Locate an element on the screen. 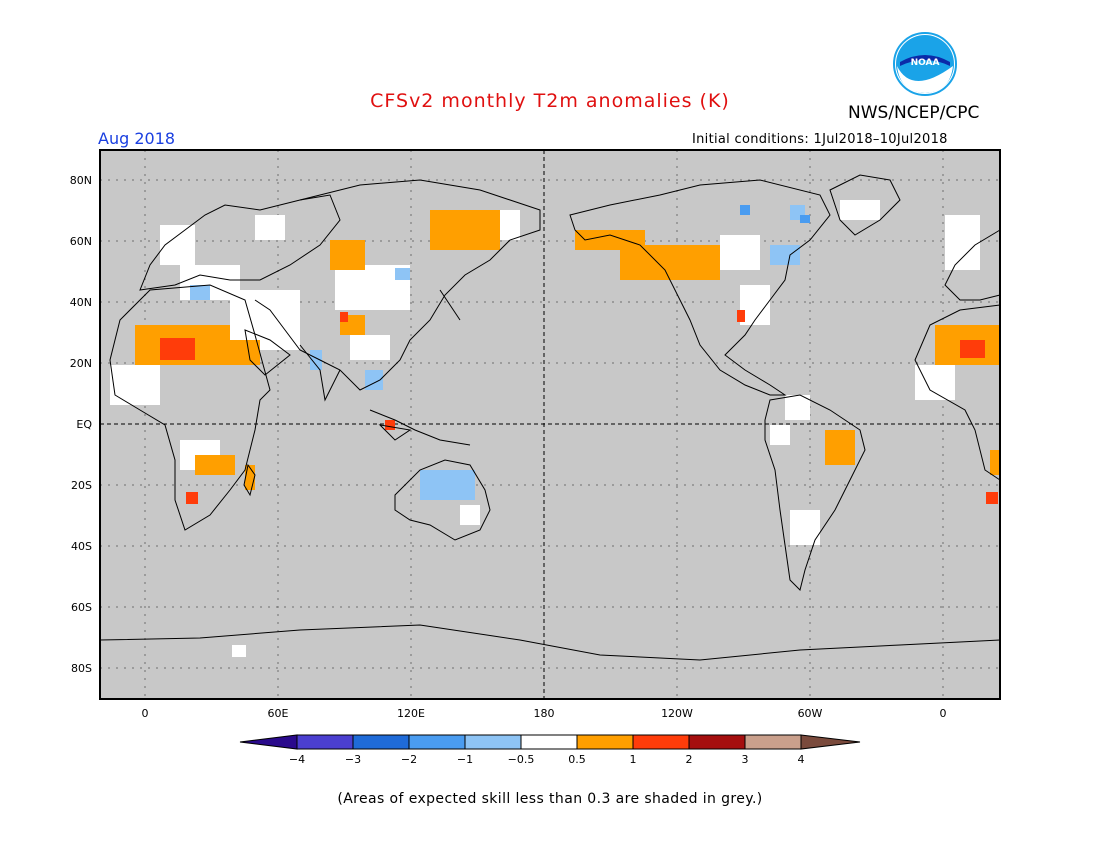  lat-label: 40N is located at coordinates (81, 302).